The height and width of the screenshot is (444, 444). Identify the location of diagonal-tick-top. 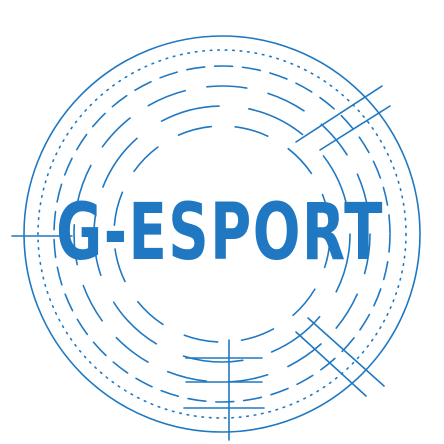
(339, 114).